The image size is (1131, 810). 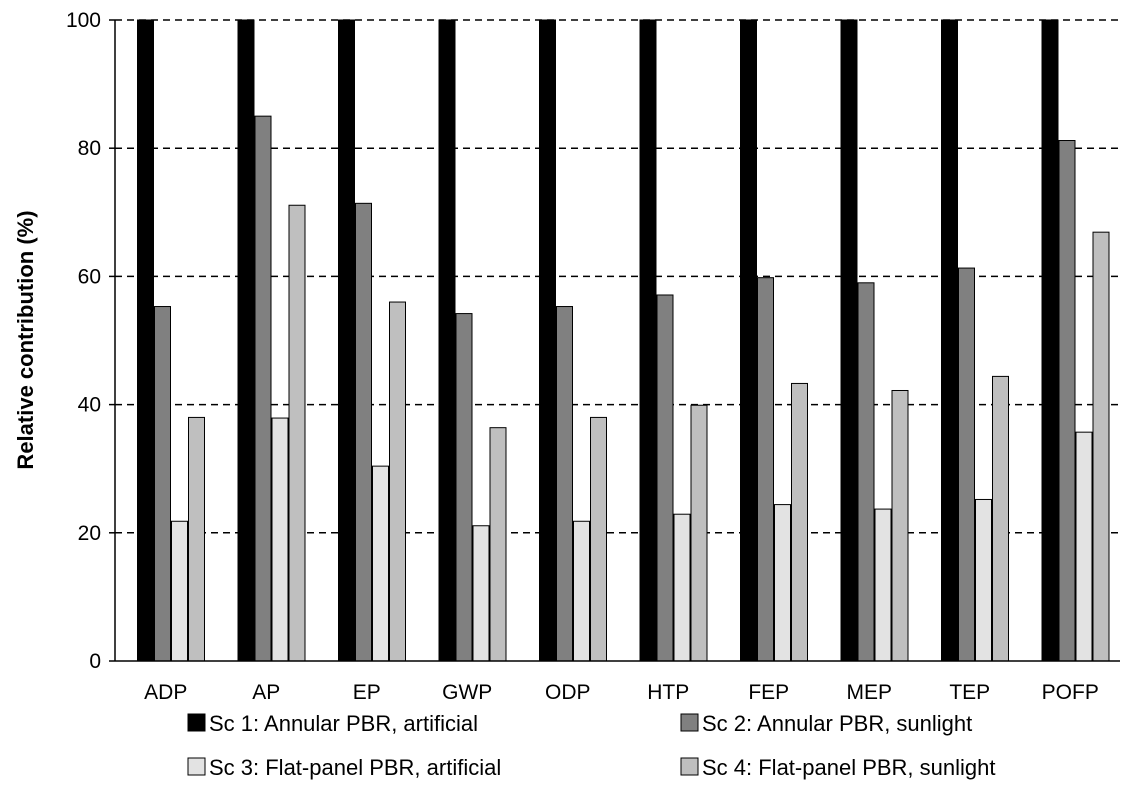 I want to click on x-category-label: TEP, so click(x=969, y=692).